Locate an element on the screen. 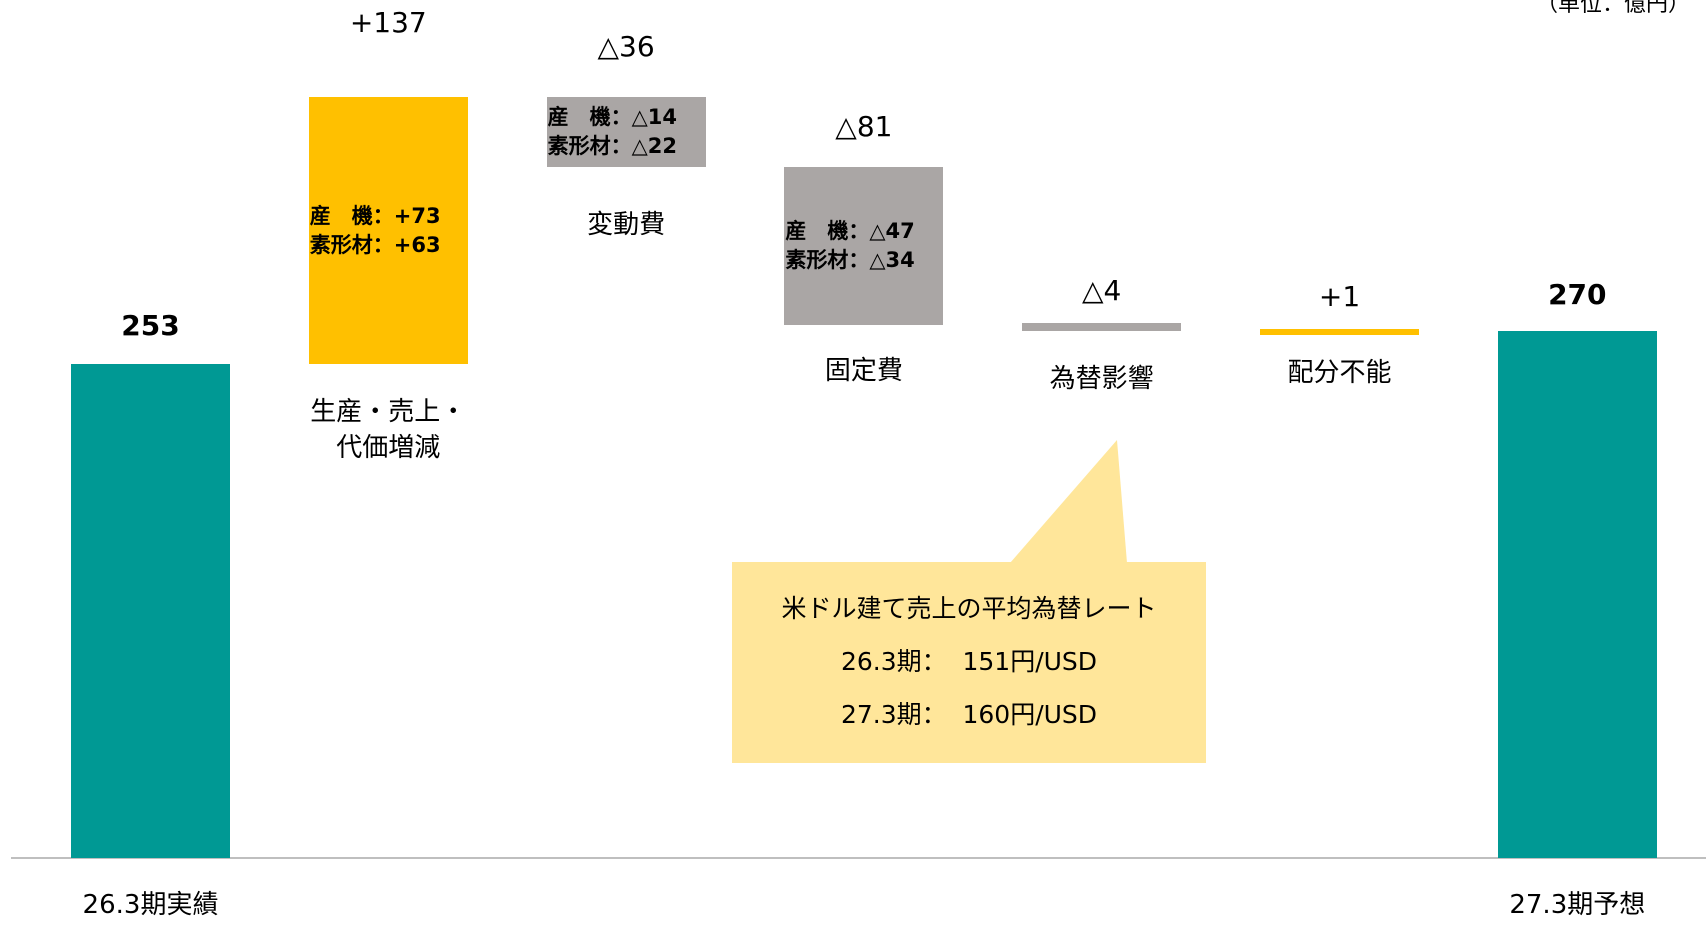 The height and width of the screenshot is (937, 1706). value-label: +137 is located at coordinates (388, 22).